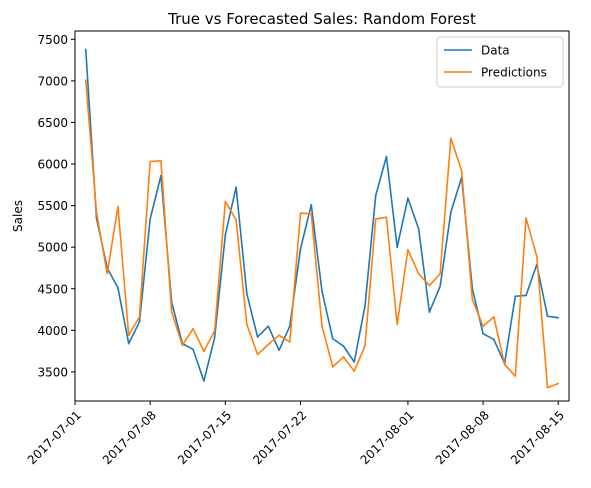  What do you see at coordinates (537, 437) in the screenshot?
I see `x-tick-label: 2017-08-15` at bounding box center [537, 437].